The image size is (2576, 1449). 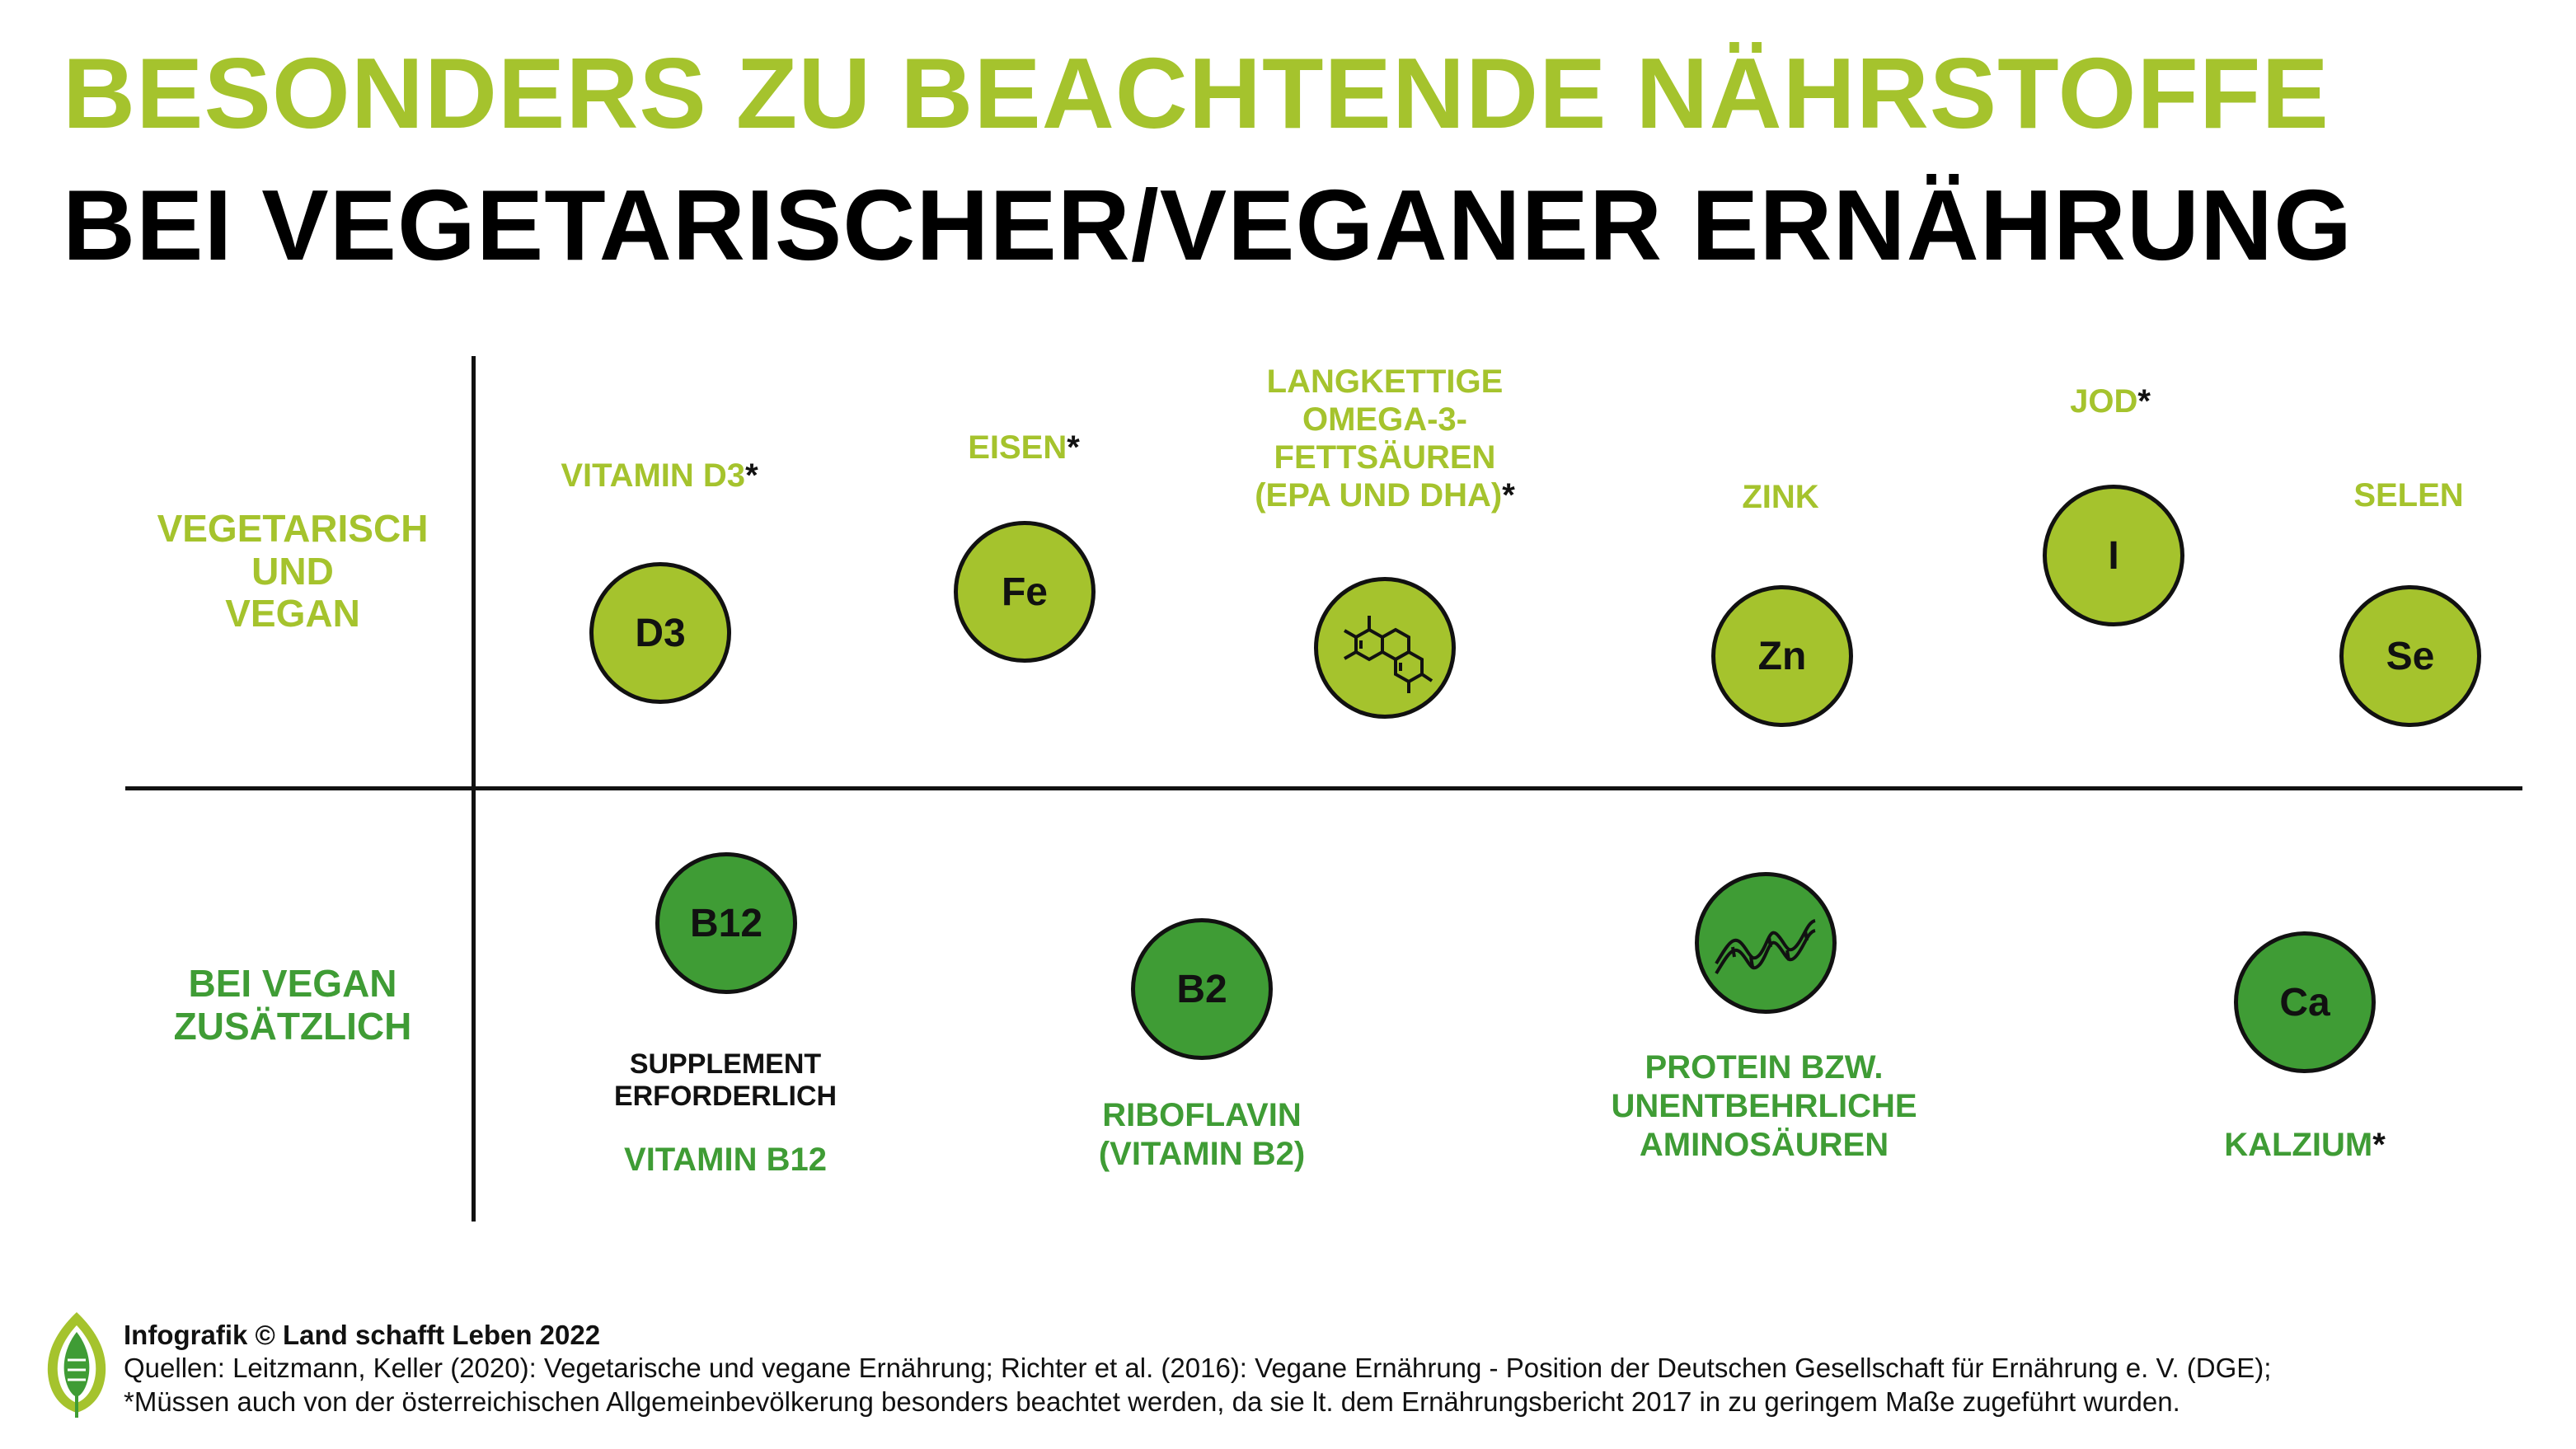 What do you see at coordinates (1024, 447) in the screenshot?
I see `label-eisen: EISEN*` at bounding box center [1024, 447].